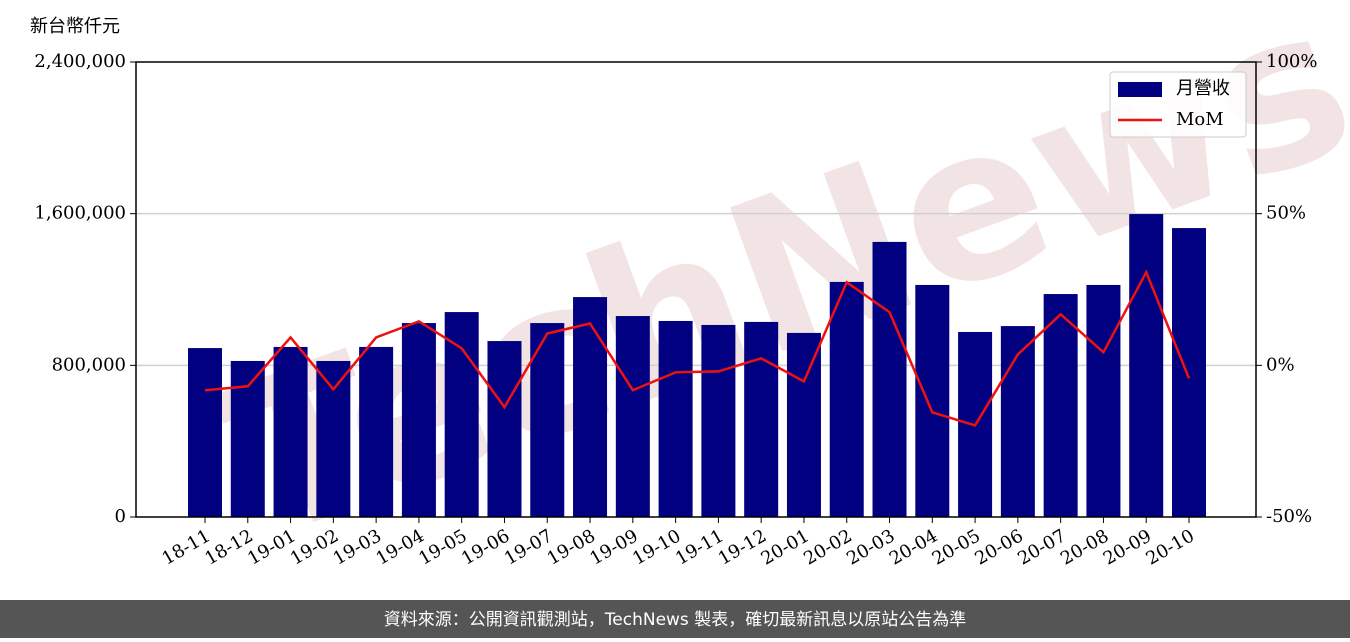  What do you see at coordinates (75, 26) in the screenshot?
I see `y-axis-label: 新台幣仟元` at bounding box center [75, 26].